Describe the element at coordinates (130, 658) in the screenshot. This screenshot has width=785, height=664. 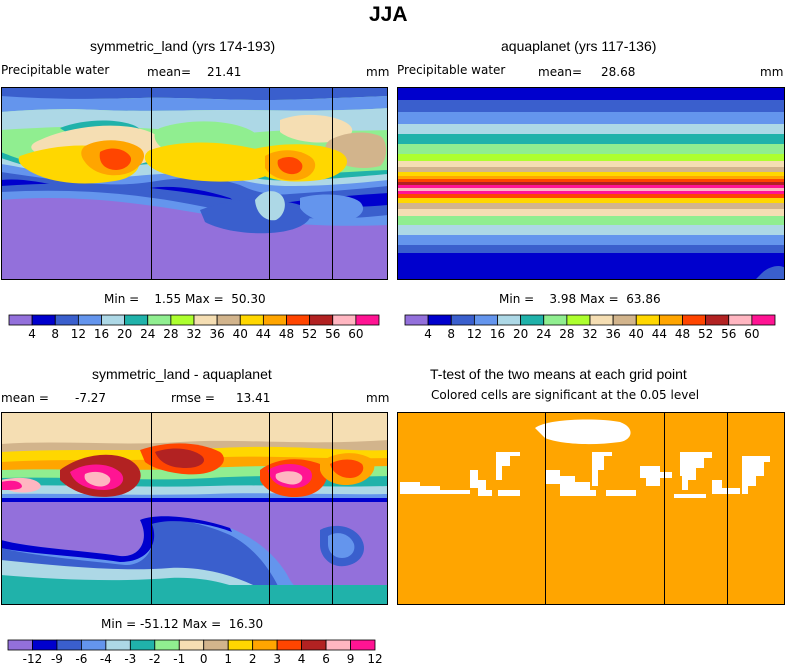
I see `colorbar-tick-label: -3` at that location.